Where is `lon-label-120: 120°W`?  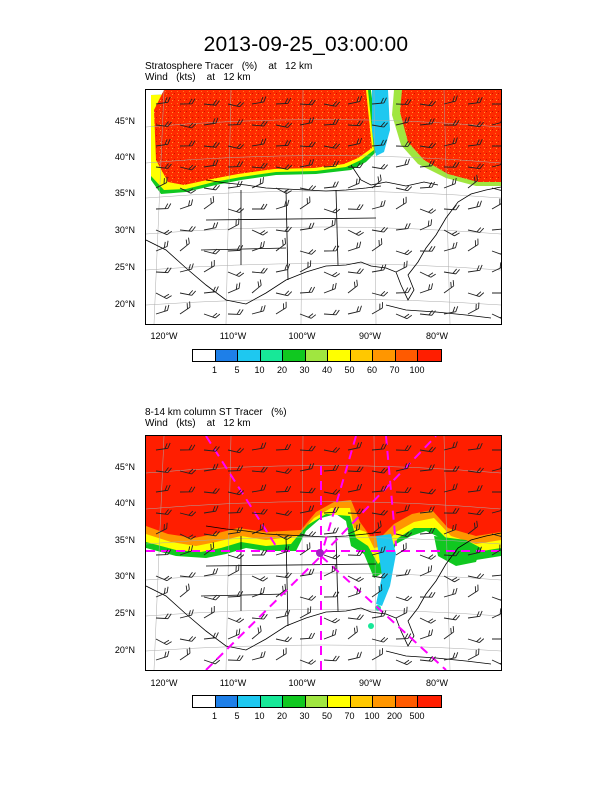
lon-label-120: 120°W is located at coordinates (164, 336).